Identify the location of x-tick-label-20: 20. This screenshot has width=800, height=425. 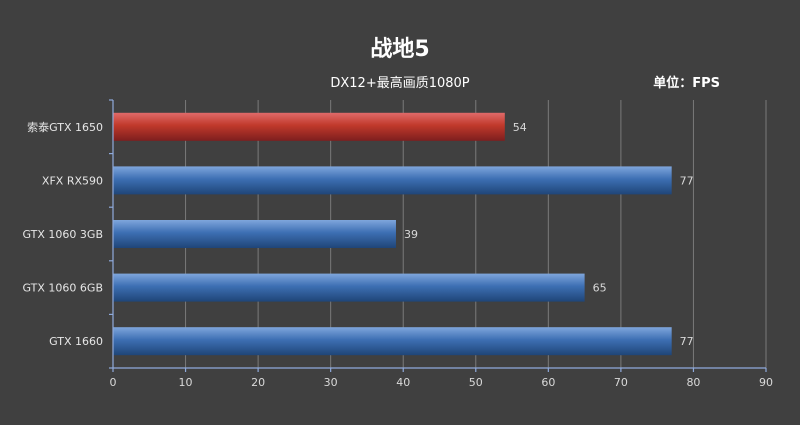
(258, 382).